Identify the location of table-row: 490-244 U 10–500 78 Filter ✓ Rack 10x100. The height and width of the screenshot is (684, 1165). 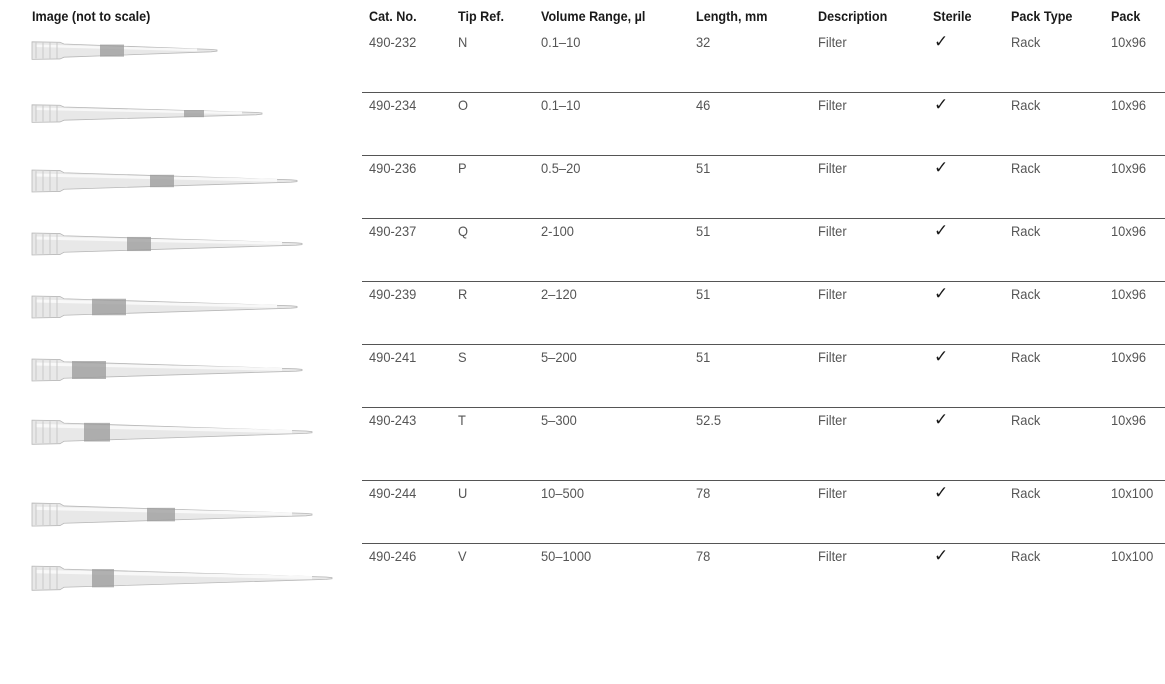
(582, 510).